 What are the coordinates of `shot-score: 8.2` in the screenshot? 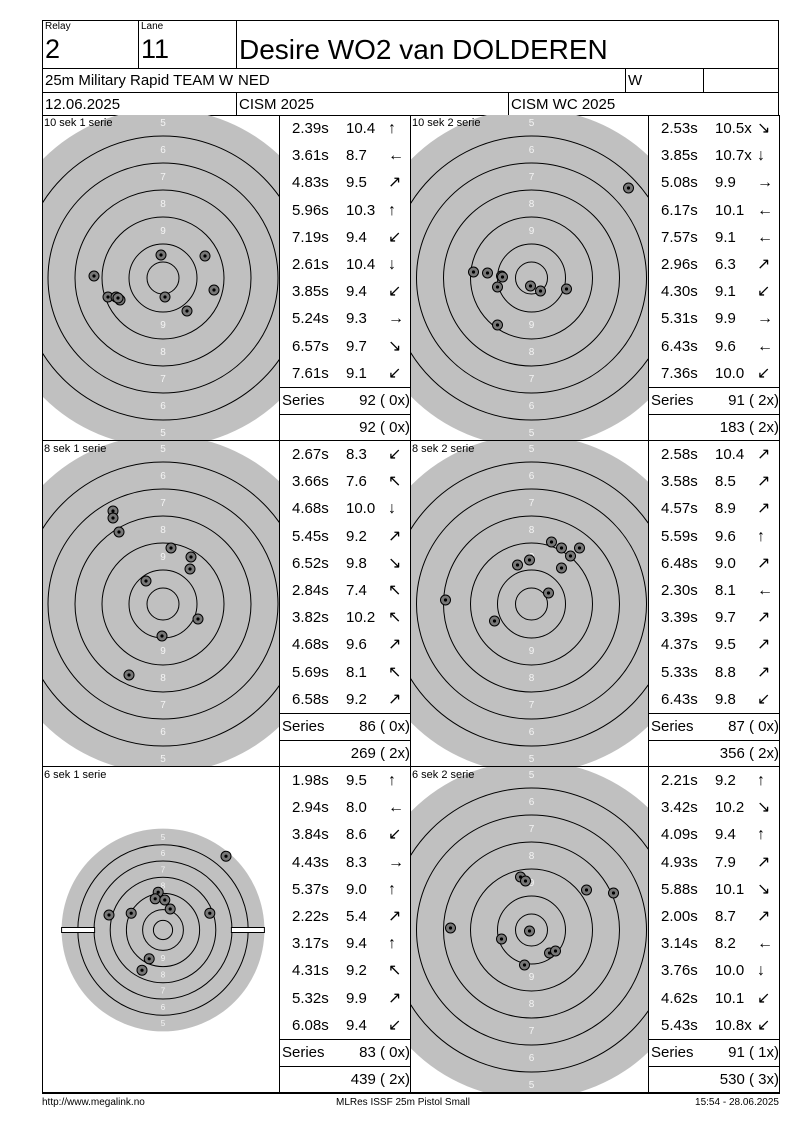 It's located at (725, 944).